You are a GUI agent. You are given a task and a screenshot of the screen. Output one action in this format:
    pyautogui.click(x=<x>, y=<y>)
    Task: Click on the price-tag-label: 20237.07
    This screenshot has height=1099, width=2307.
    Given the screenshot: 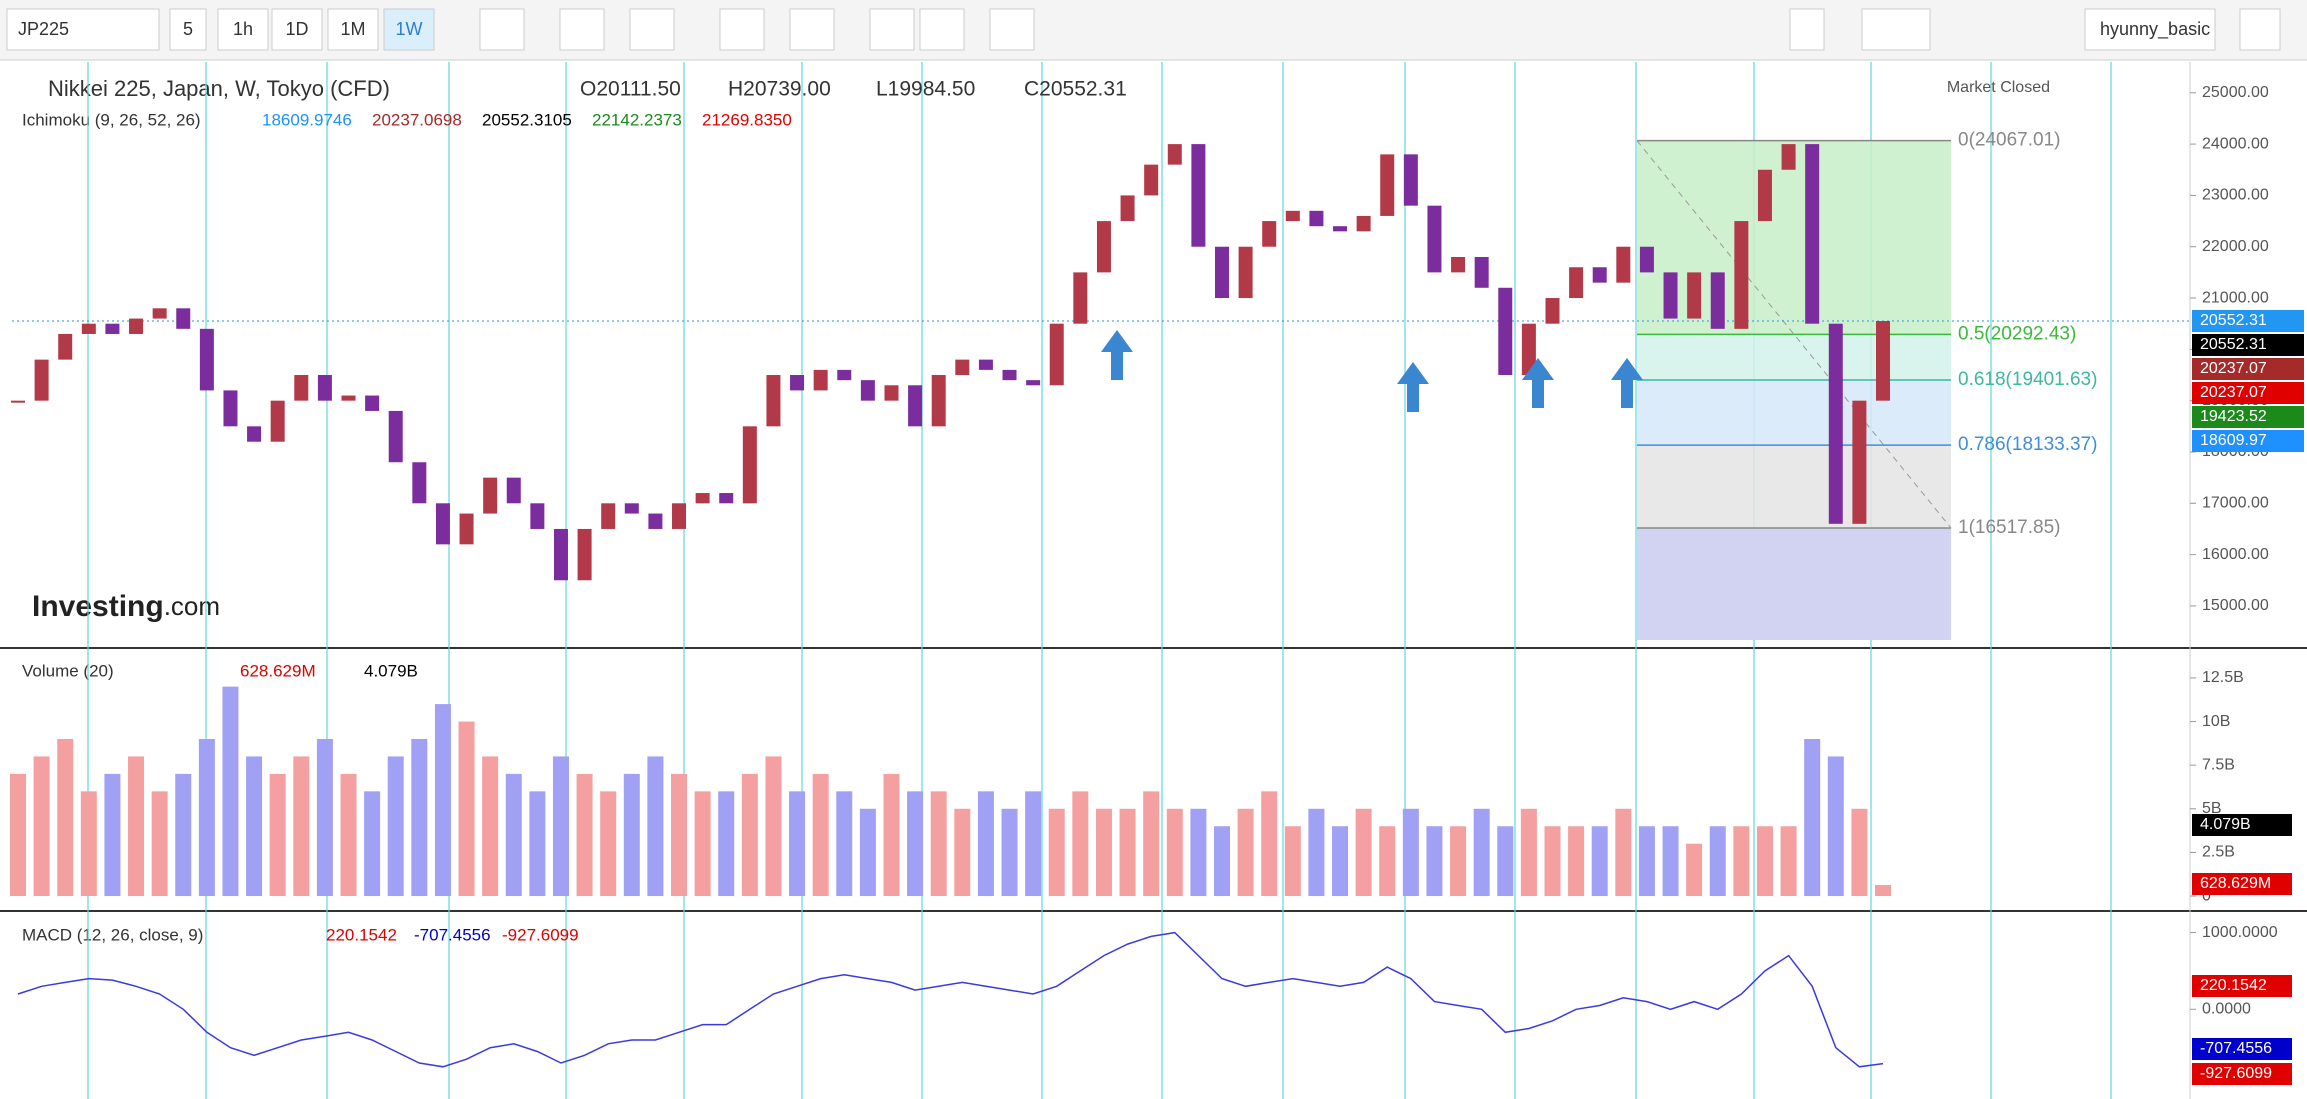 What is the action you would take?
    pyautogui.click(x=2233, y=392)
    